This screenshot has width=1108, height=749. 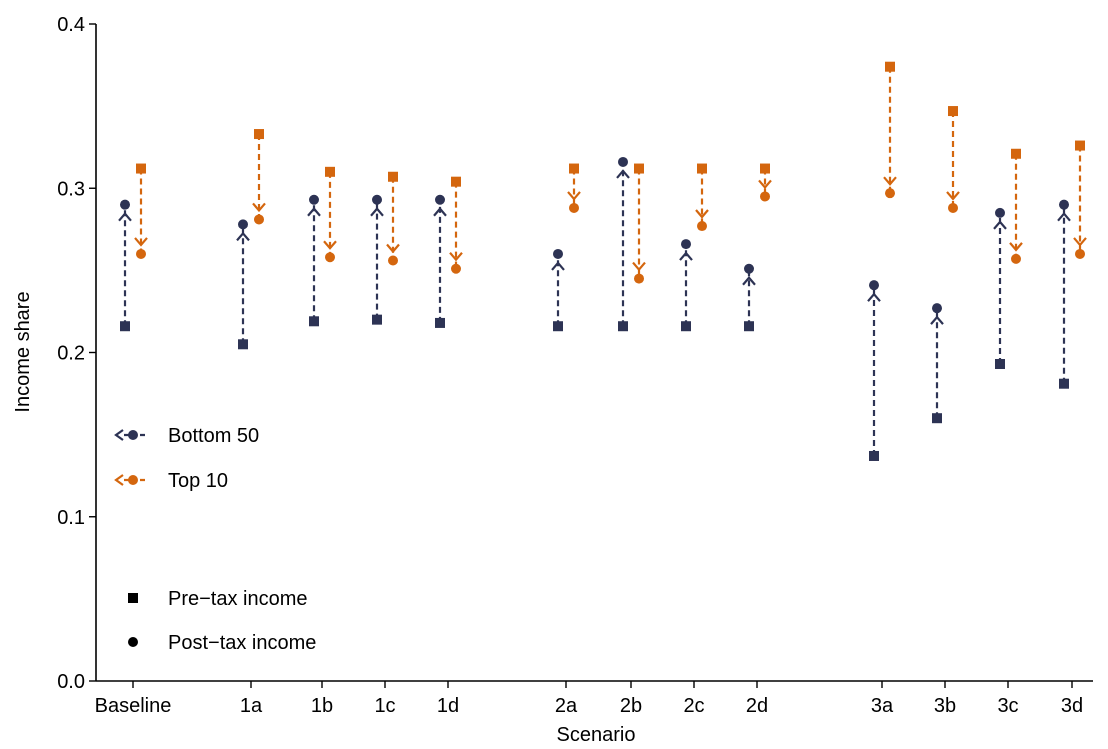 I want to click on y-axis-title: Income share, so click(x=23, y=351).